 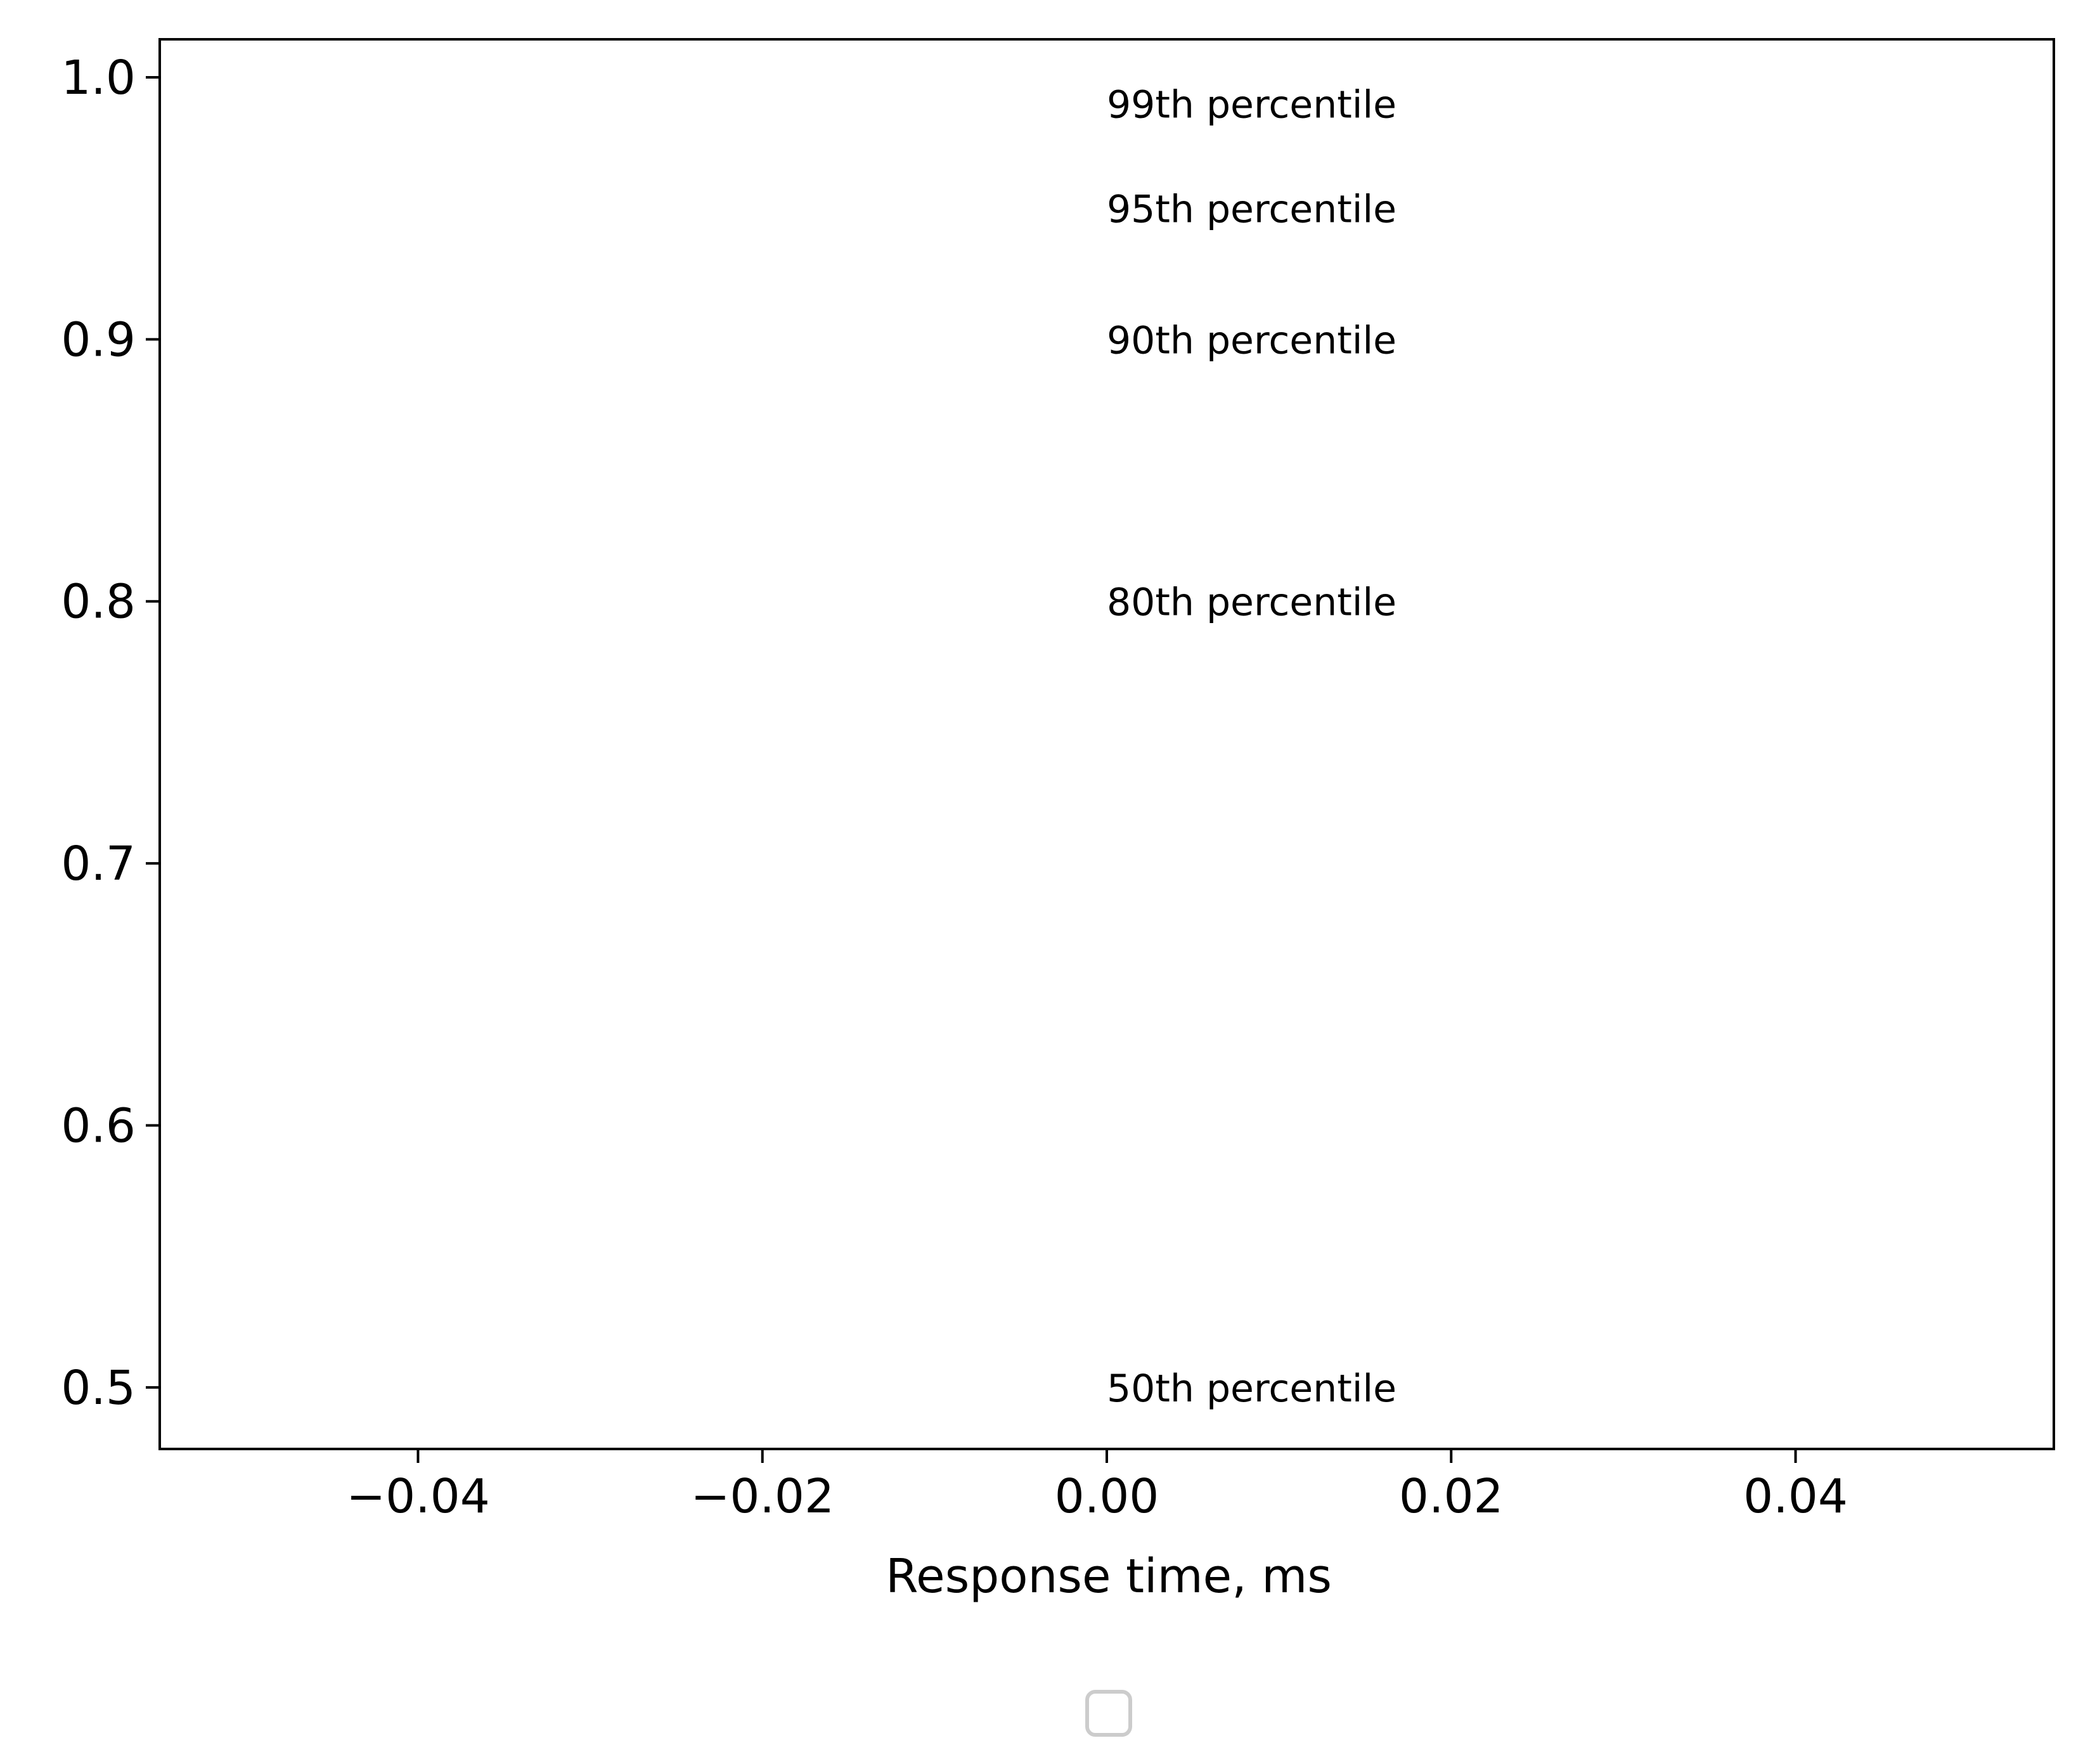 I want to click on y-tick-label: 0.9, so click(x=99, y=339).